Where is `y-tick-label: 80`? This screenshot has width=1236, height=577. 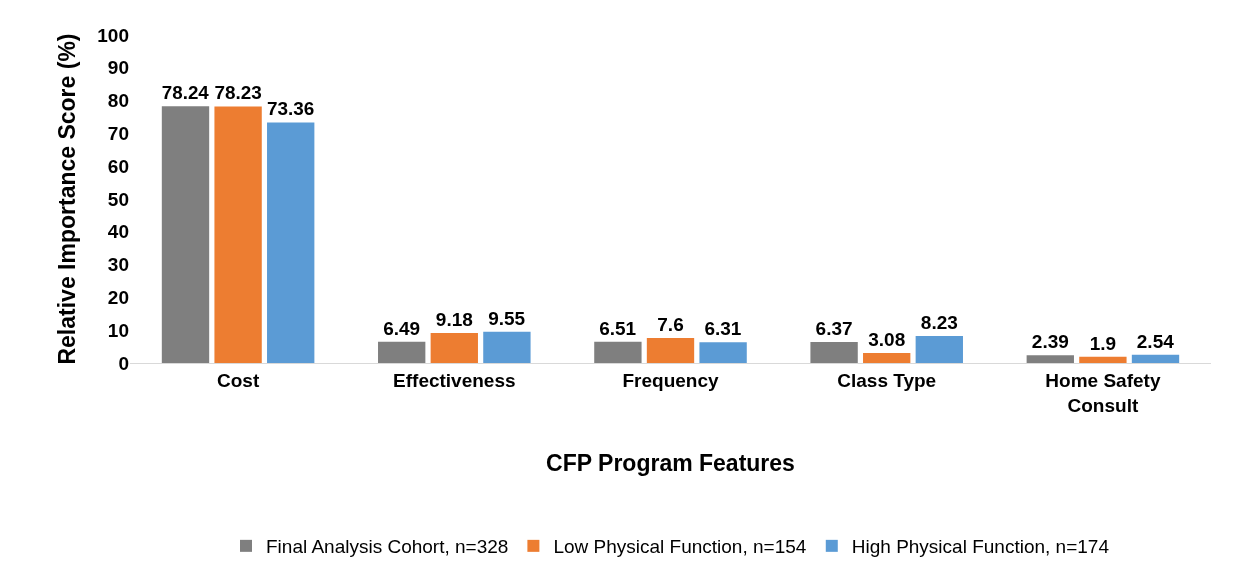 y-tick-label: 80 is located at coordinates (118, 101).